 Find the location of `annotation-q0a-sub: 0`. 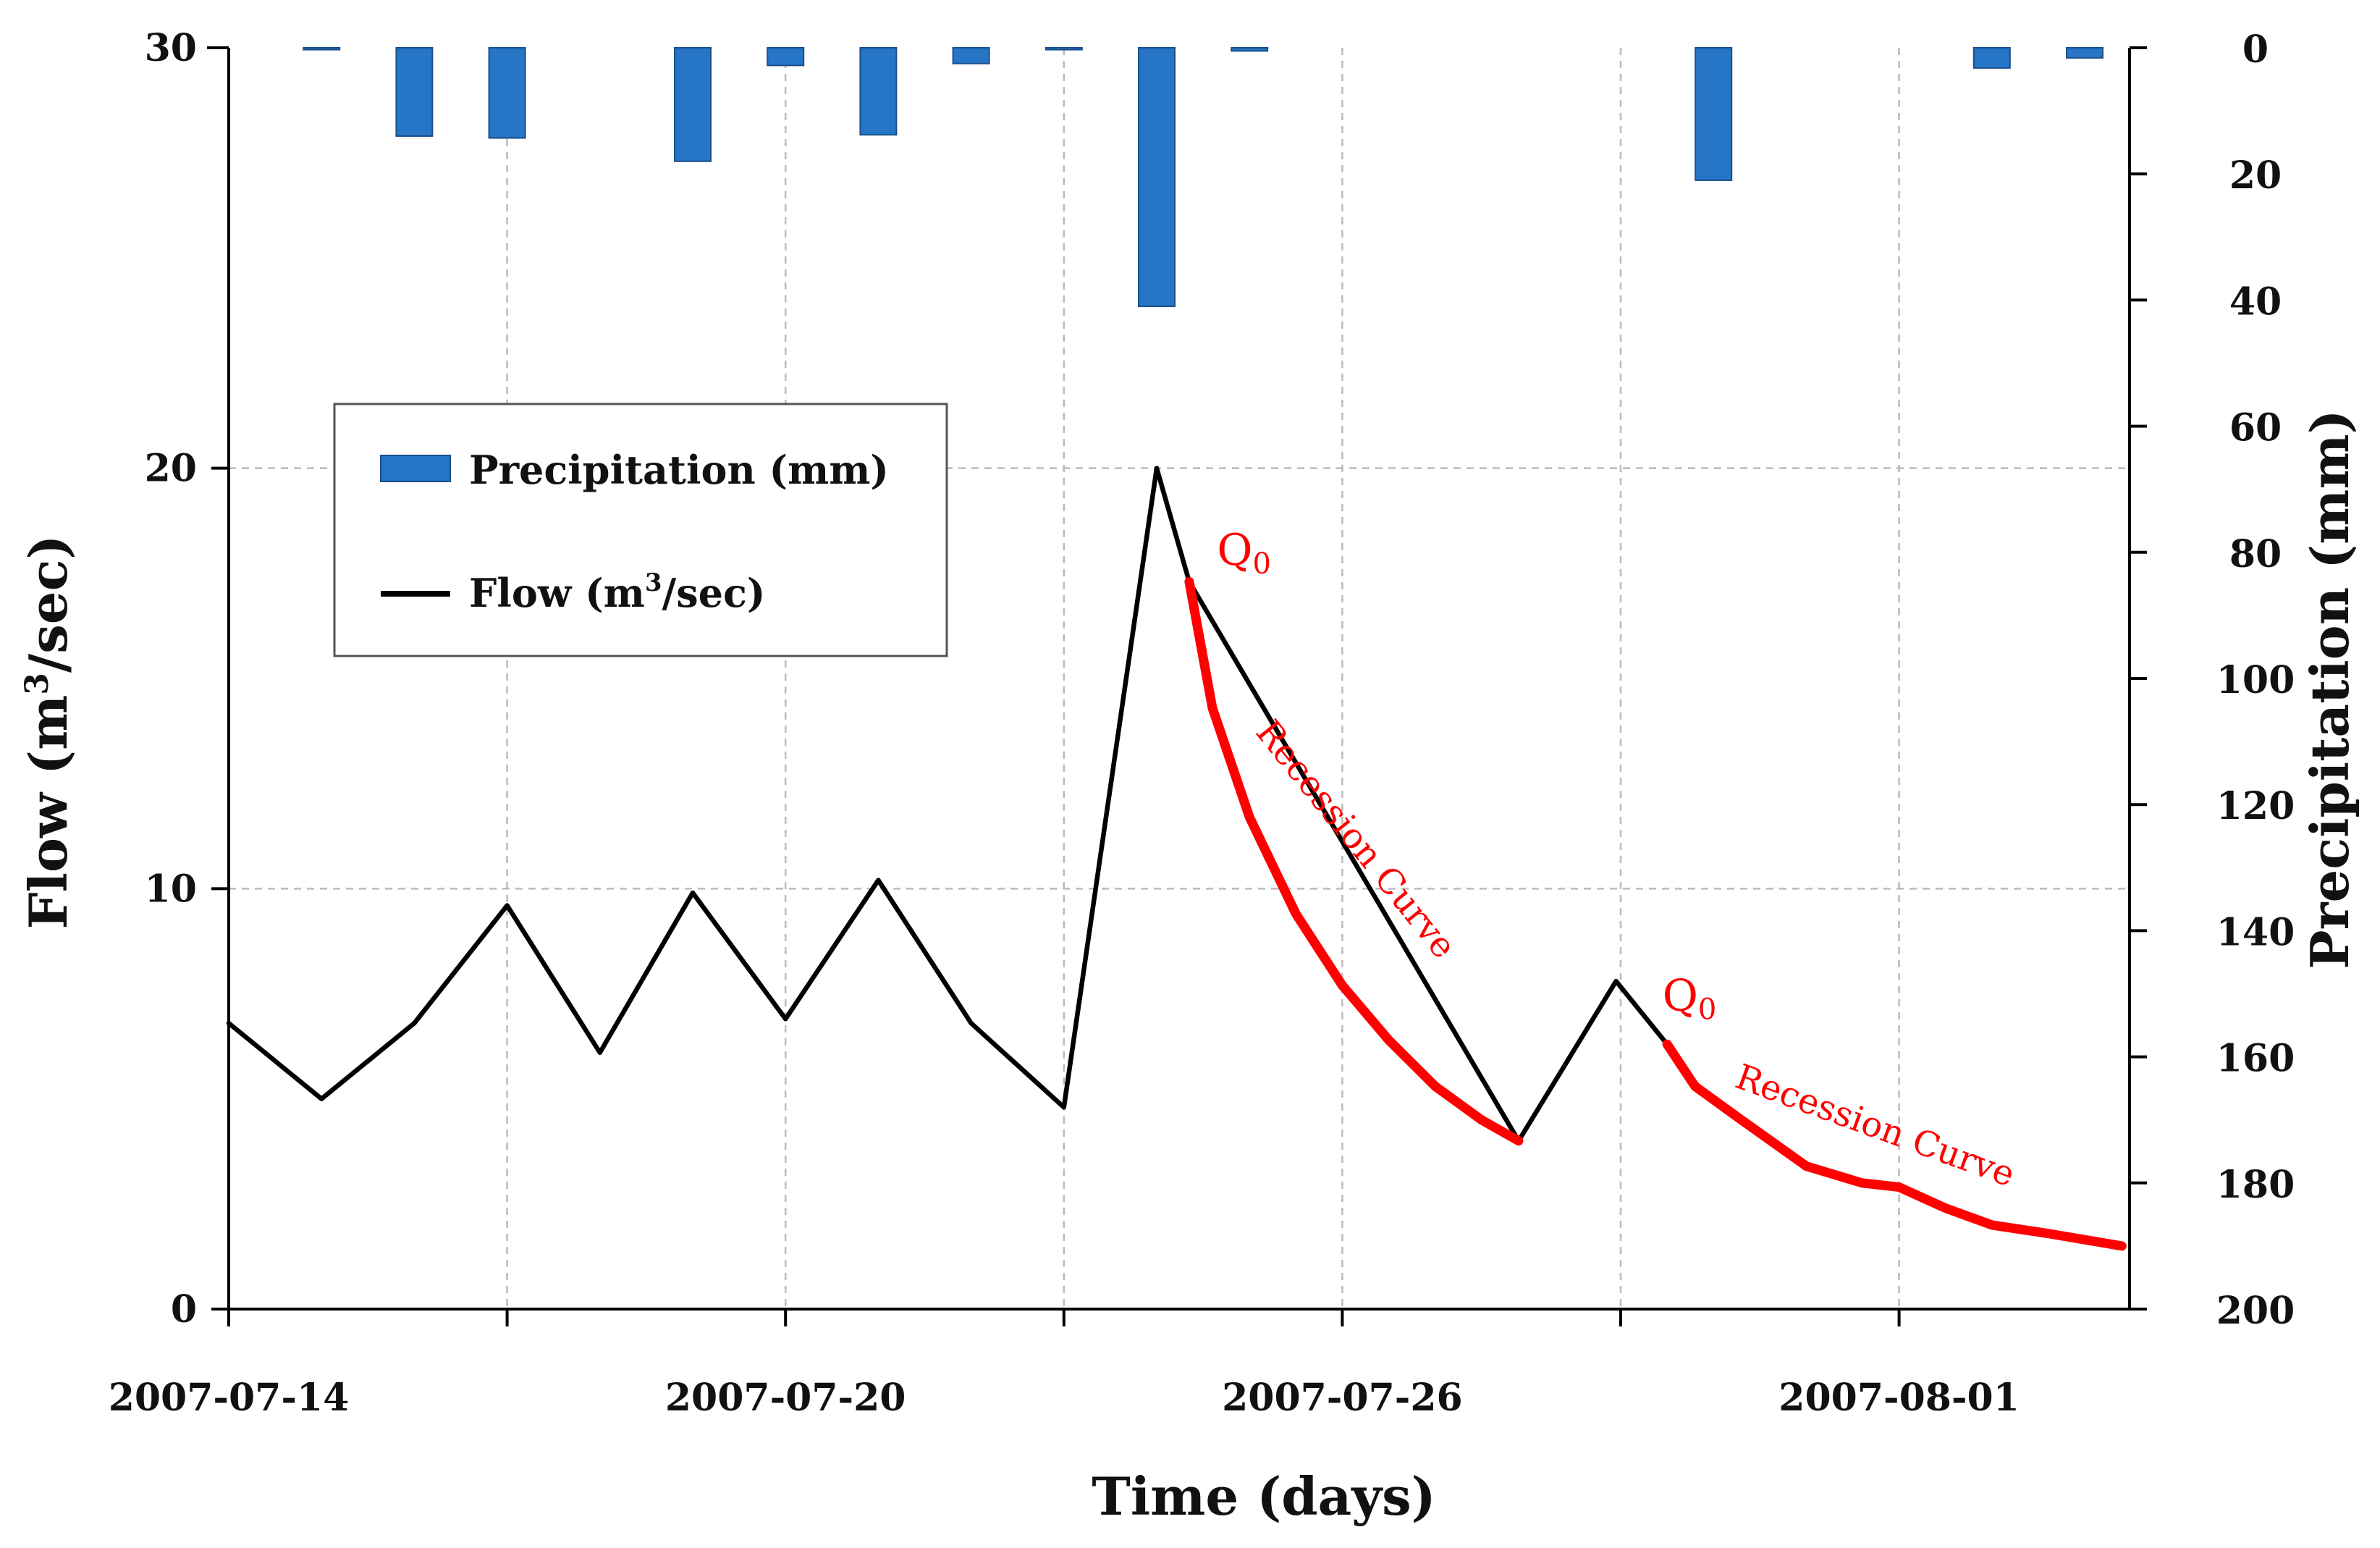

annotation-q0a-sub: 0 is located at coordinates (1262, 564).